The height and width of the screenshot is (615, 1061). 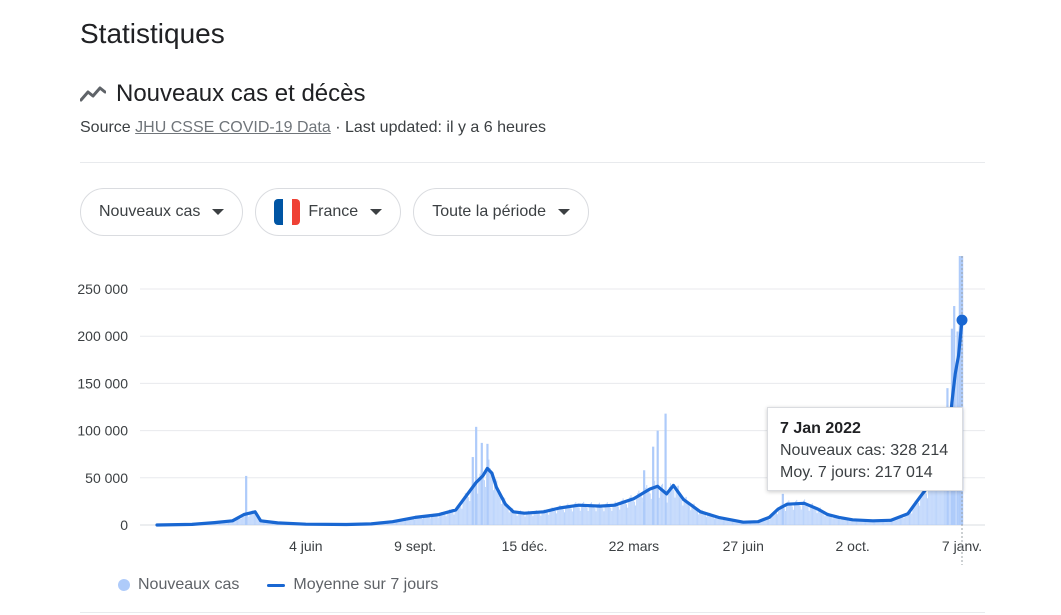 What do you see at coordinates (328, 212) in the screenshot?
I see `country-dropdown: France` at bounding box center [328, 212].